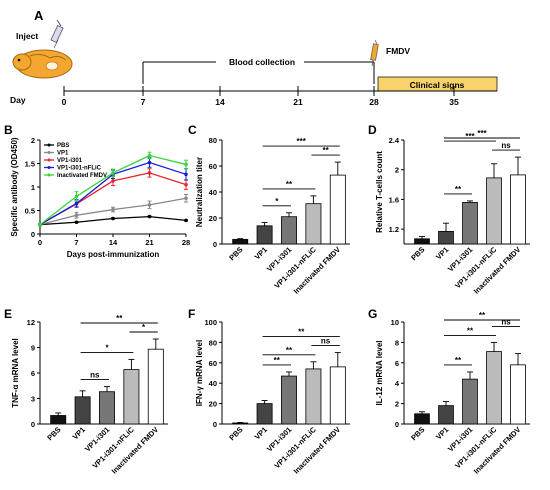  What do you see at coordinates (213, 383) in the screenshot?
I see `y-tick-label: 40` at bounding box center [213, 383].